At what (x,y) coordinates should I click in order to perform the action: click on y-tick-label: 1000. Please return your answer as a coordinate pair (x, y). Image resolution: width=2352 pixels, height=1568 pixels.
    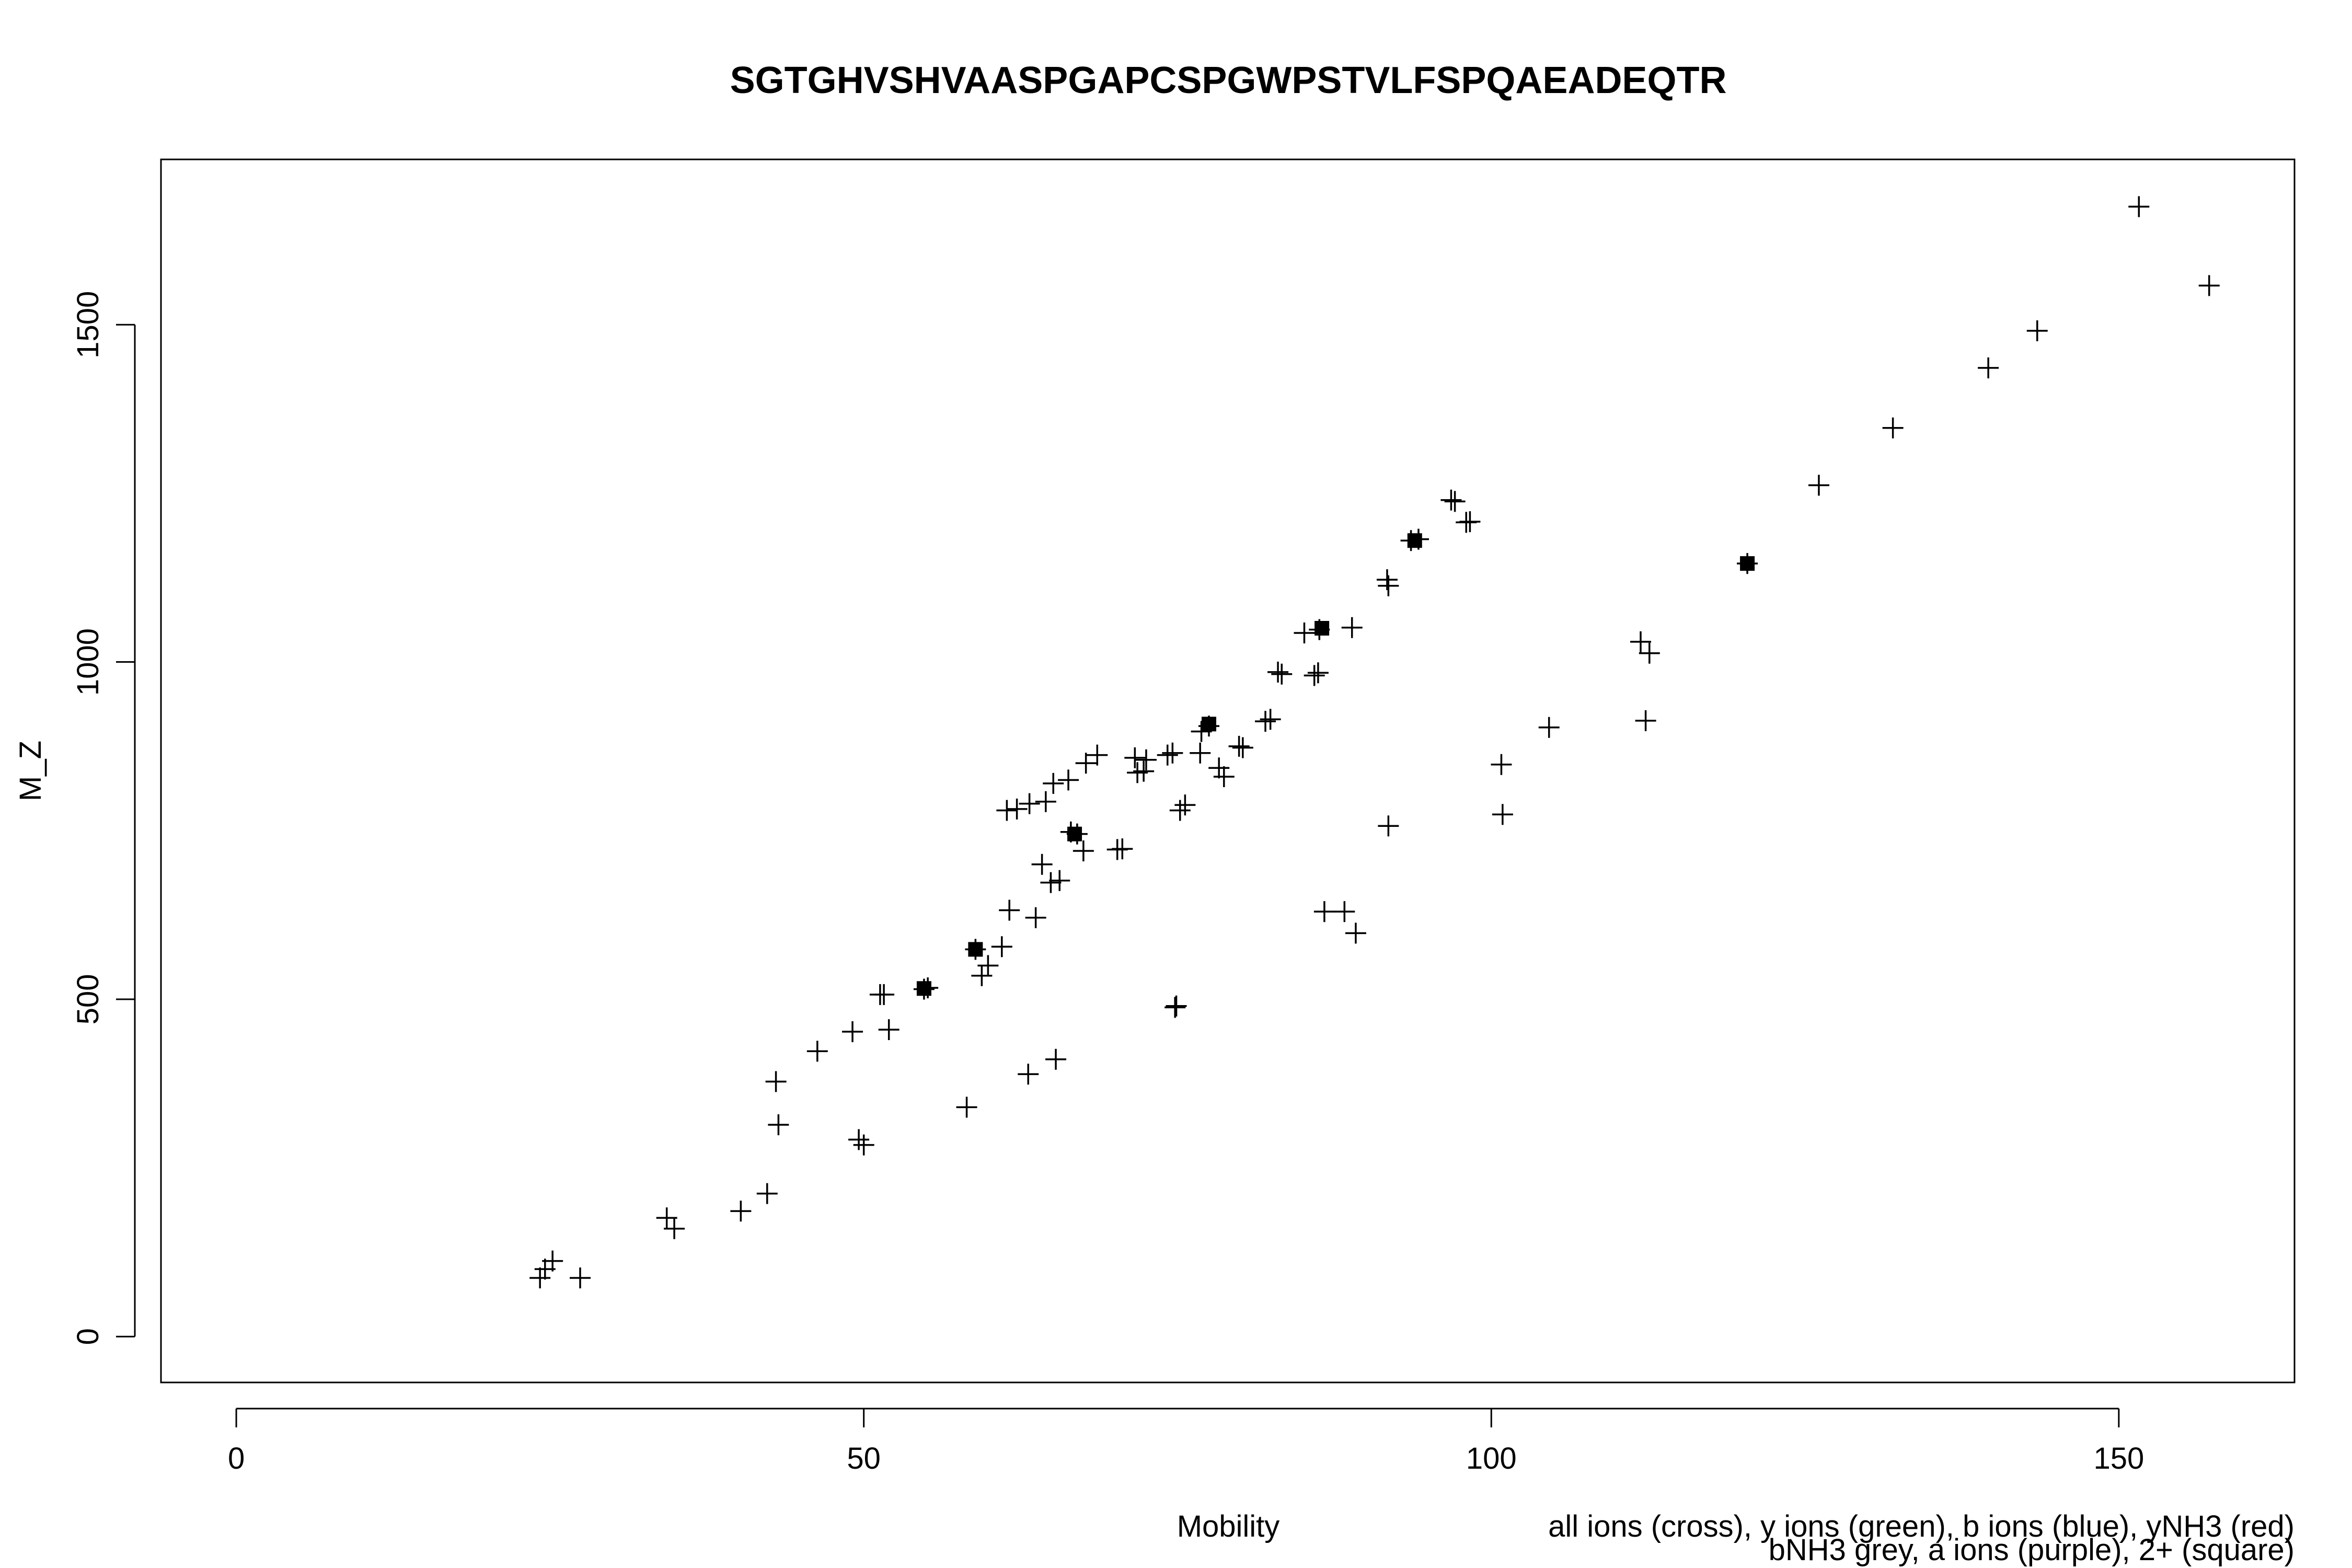
    Looking at the image, I should click on (88, 662).